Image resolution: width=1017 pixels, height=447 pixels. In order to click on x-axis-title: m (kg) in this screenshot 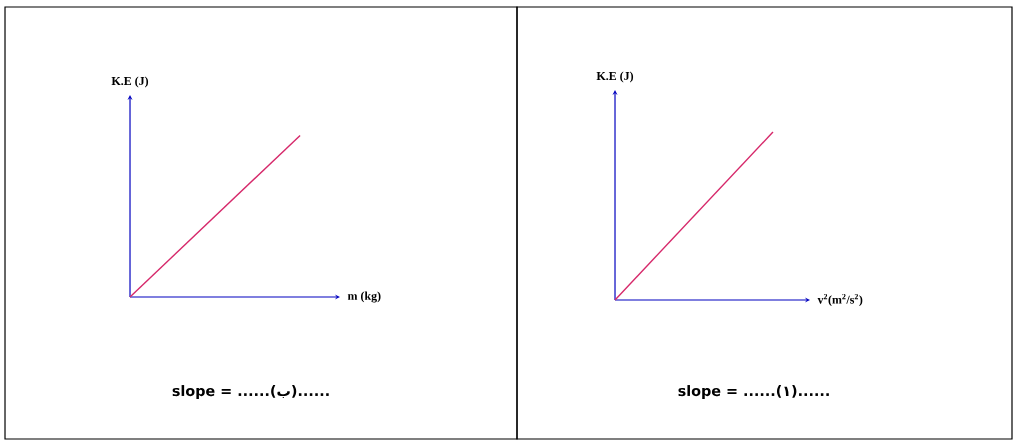, I will do `click(364, 297)`.